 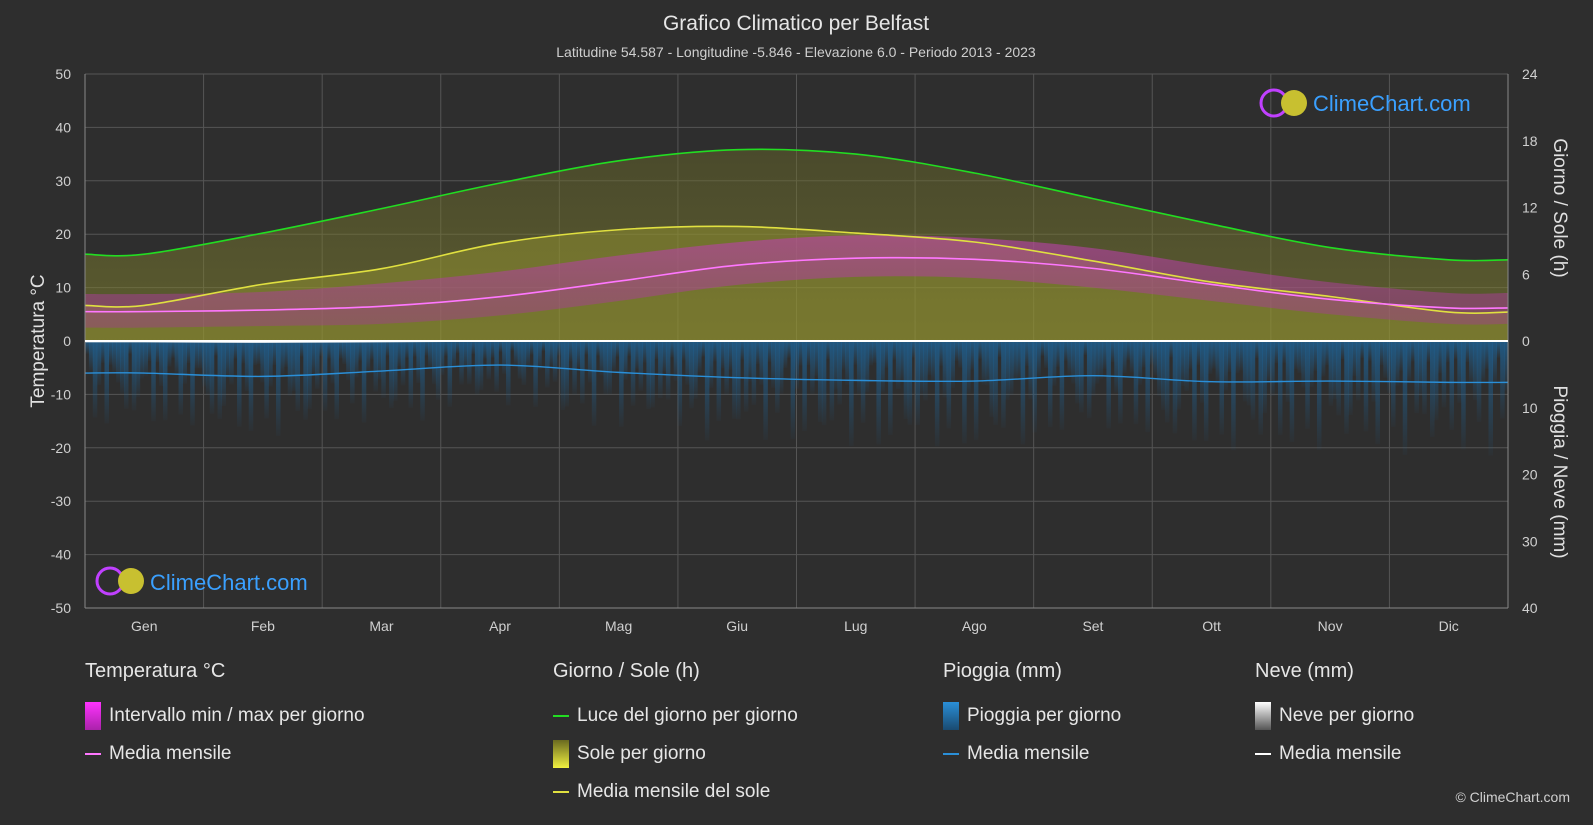 I want to click on x-tick-label: Ago, so click(x=974, y=626).